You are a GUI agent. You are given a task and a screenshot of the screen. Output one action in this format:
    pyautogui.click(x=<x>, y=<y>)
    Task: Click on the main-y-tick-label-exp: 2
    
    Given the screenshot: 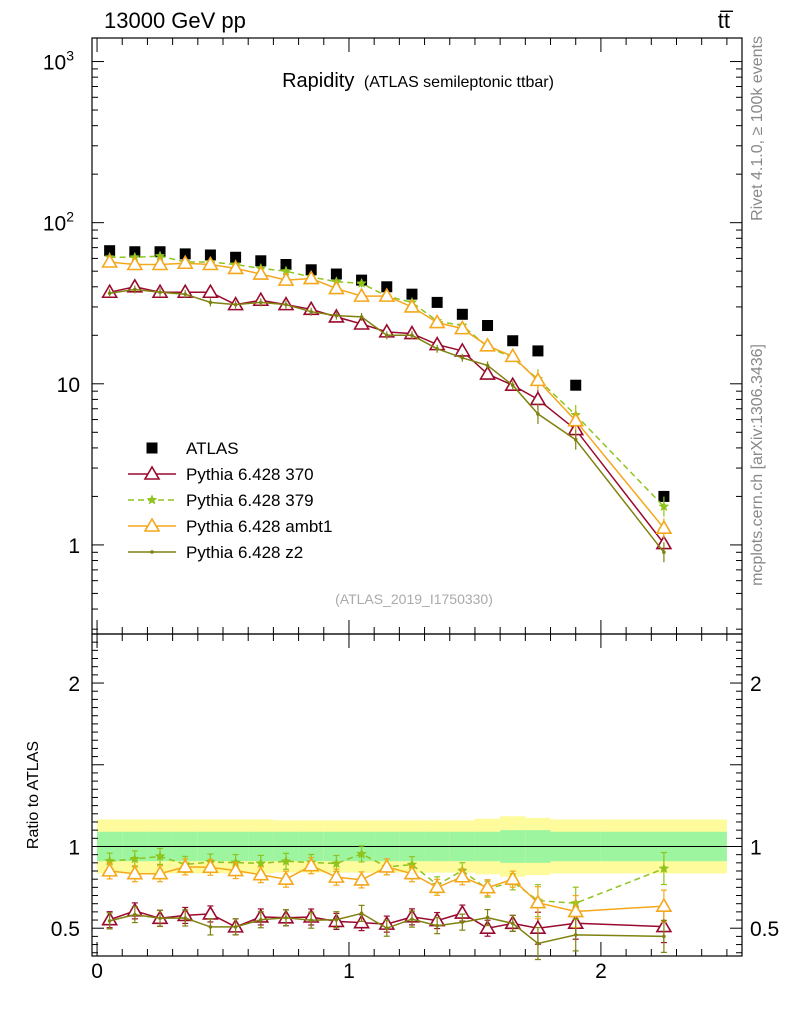 What is the action you would take?
    pyautogui.click(x=70, y=217)
    